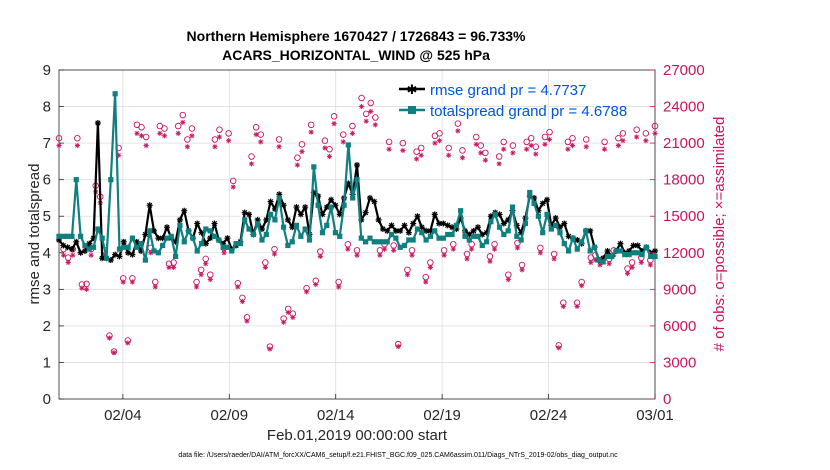  What do you see at coordinates (230, 415) in the screenshot?
I see `x-tick-label: 02/09` at bounding box center [230, 415].